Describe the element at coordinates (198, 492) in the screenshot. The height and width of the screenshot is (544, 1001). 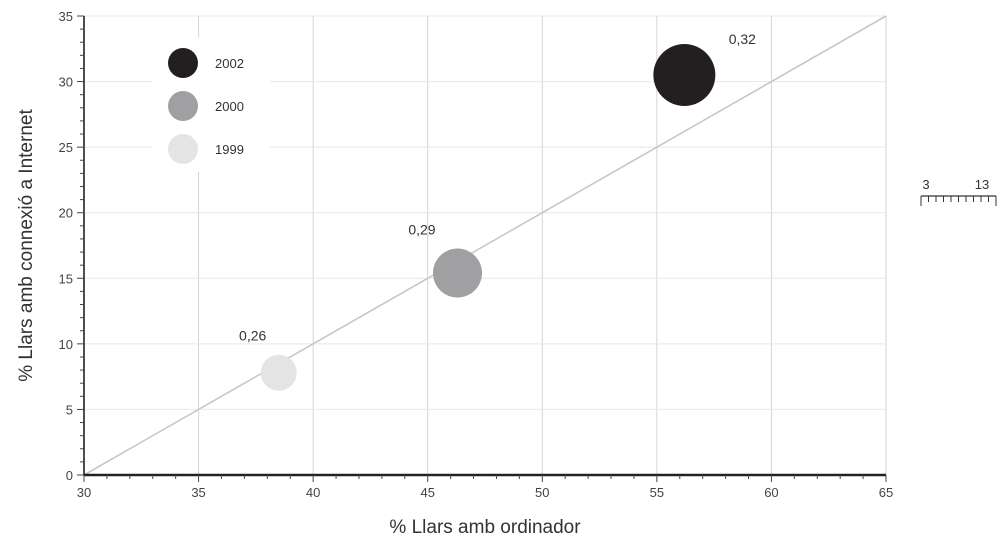
I see `x-tick-label-35: 35` at that location.